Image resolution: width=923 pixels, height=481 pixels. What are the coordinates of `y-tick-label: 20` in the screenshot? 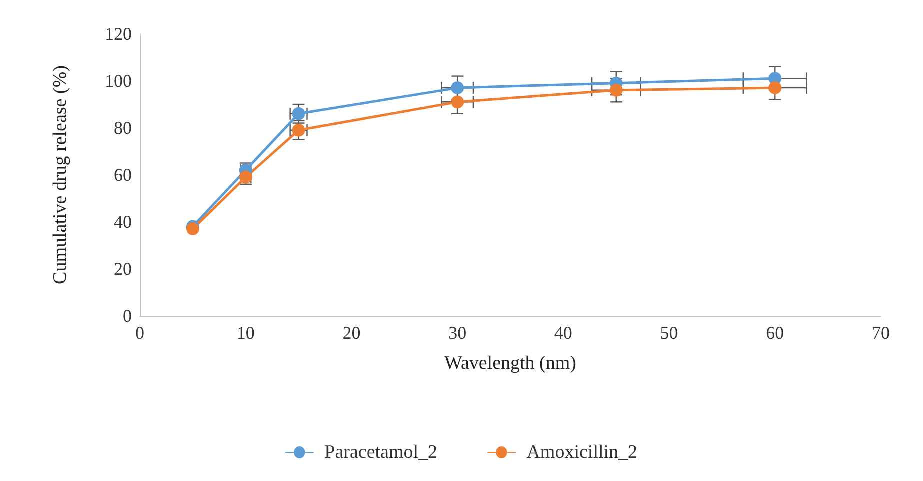 It's located at (123, 269).